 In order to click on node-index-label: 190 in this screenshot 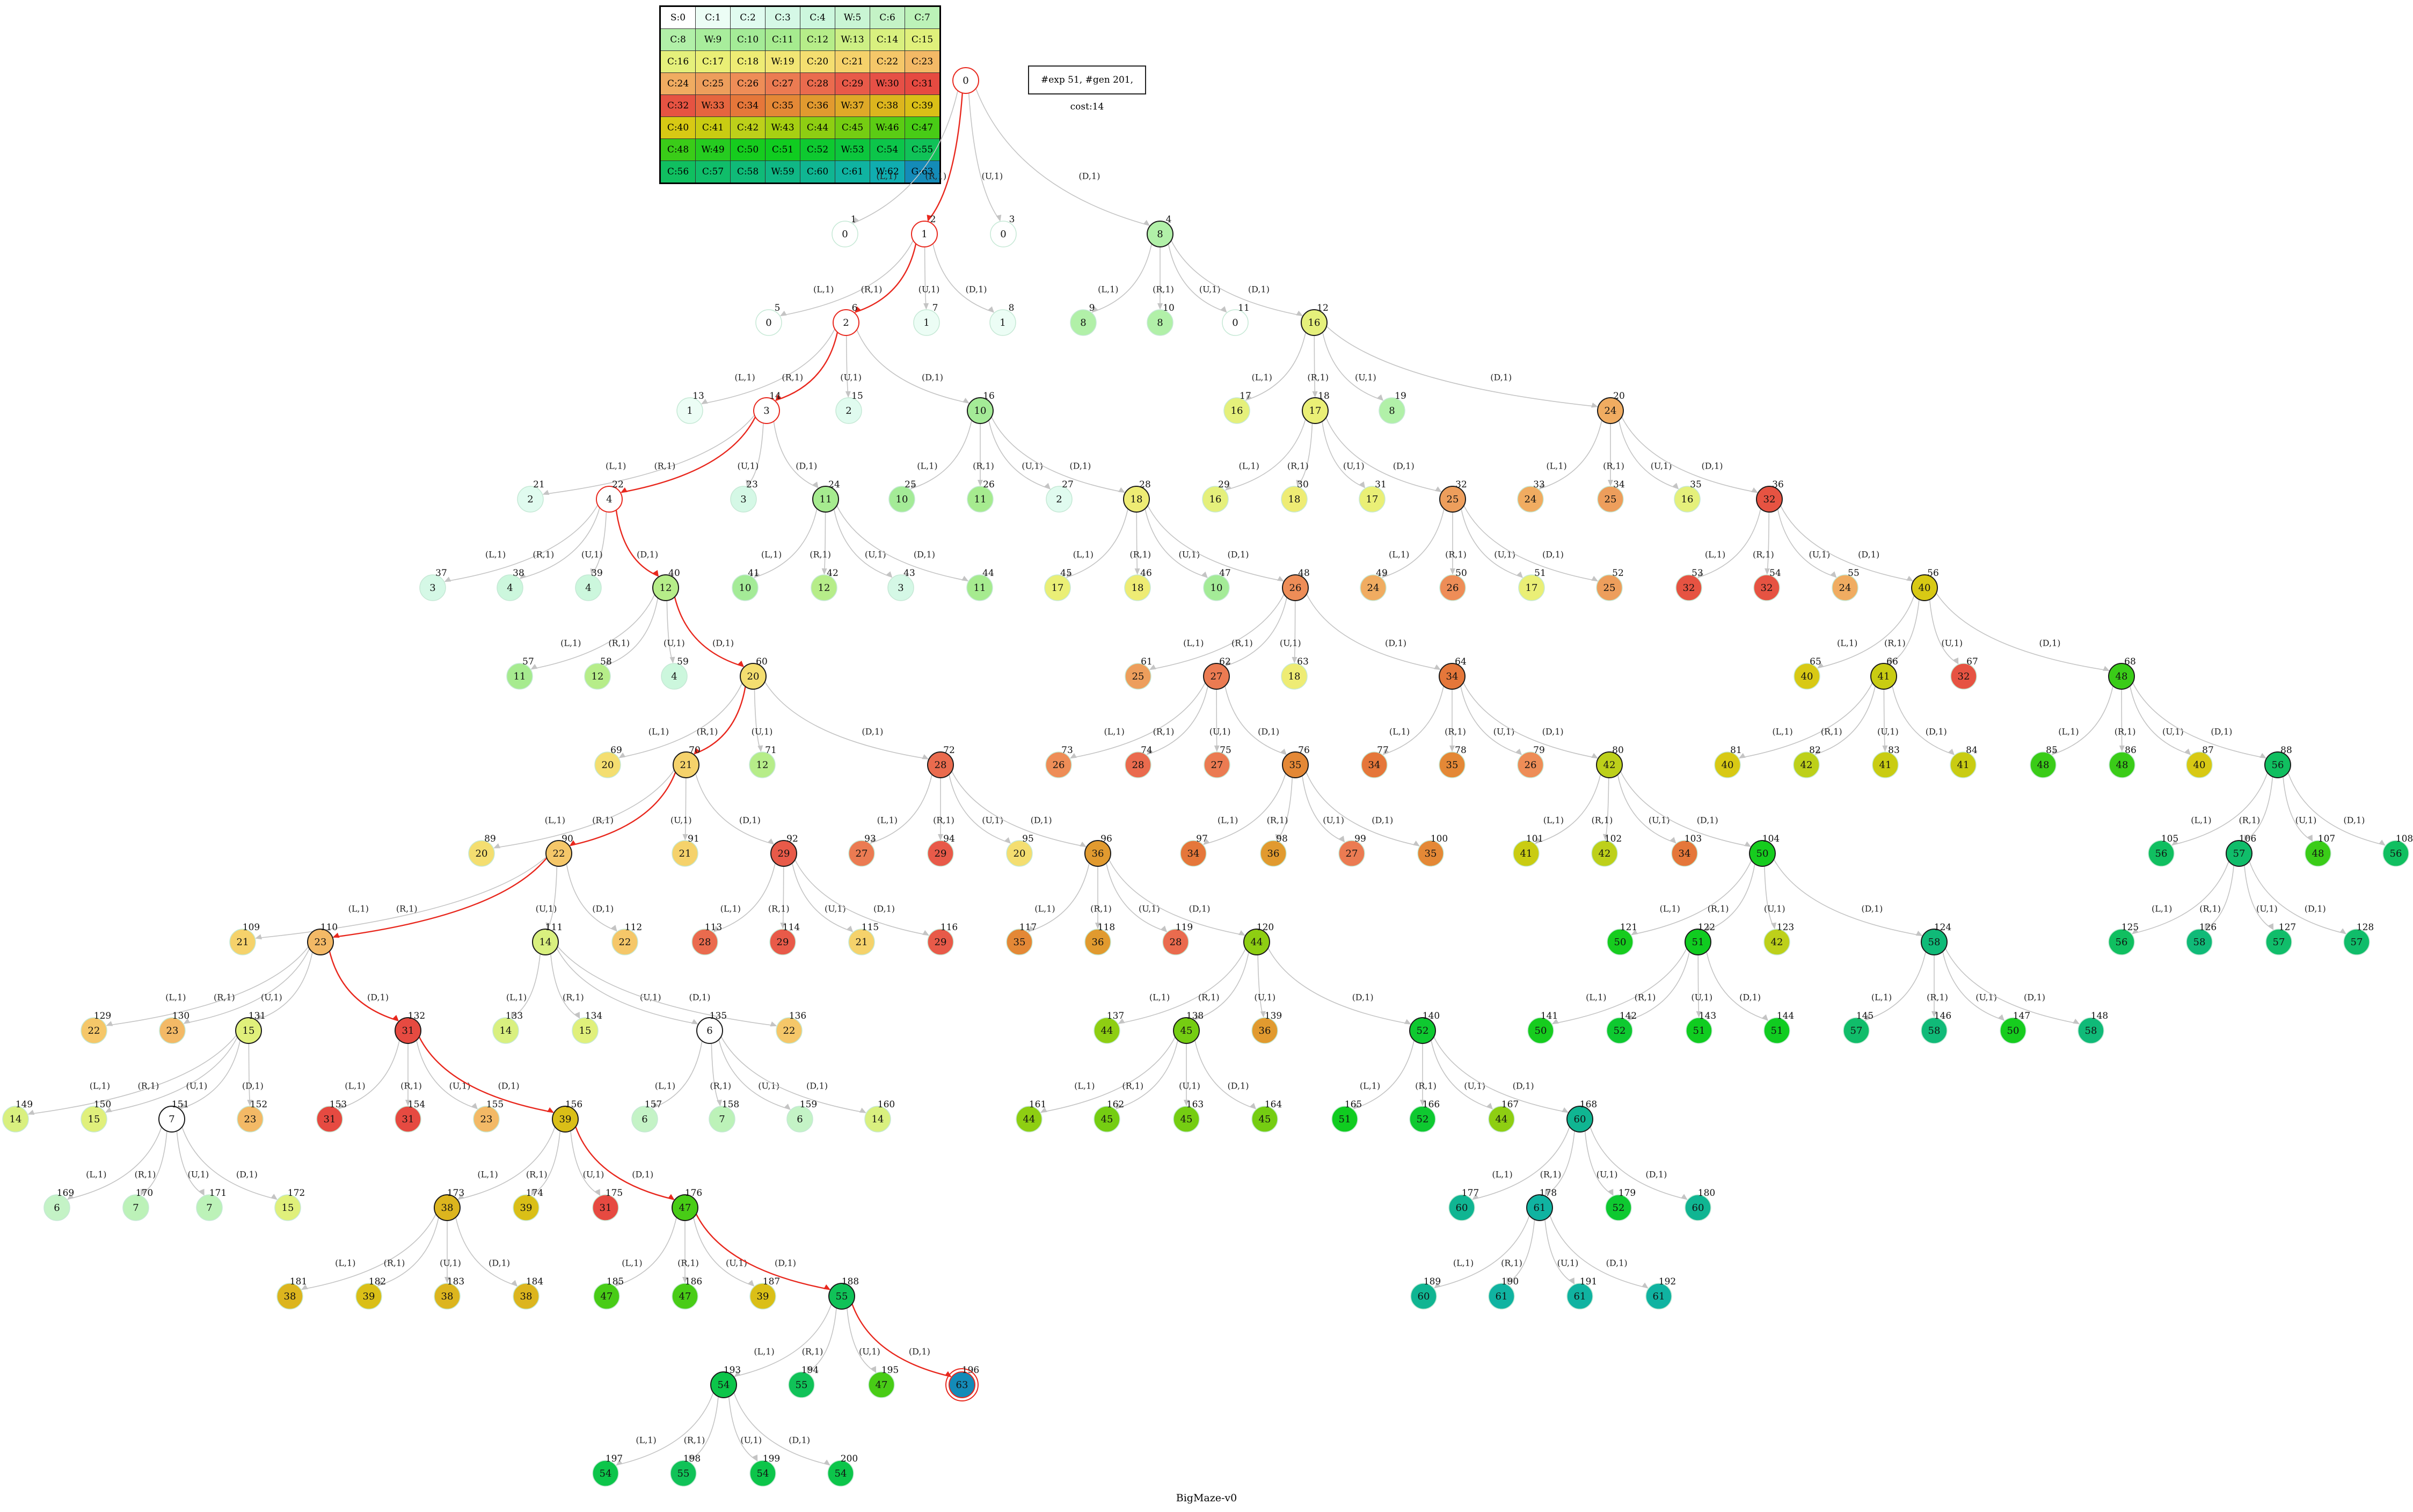, I will do `click(1510, 1281)`.